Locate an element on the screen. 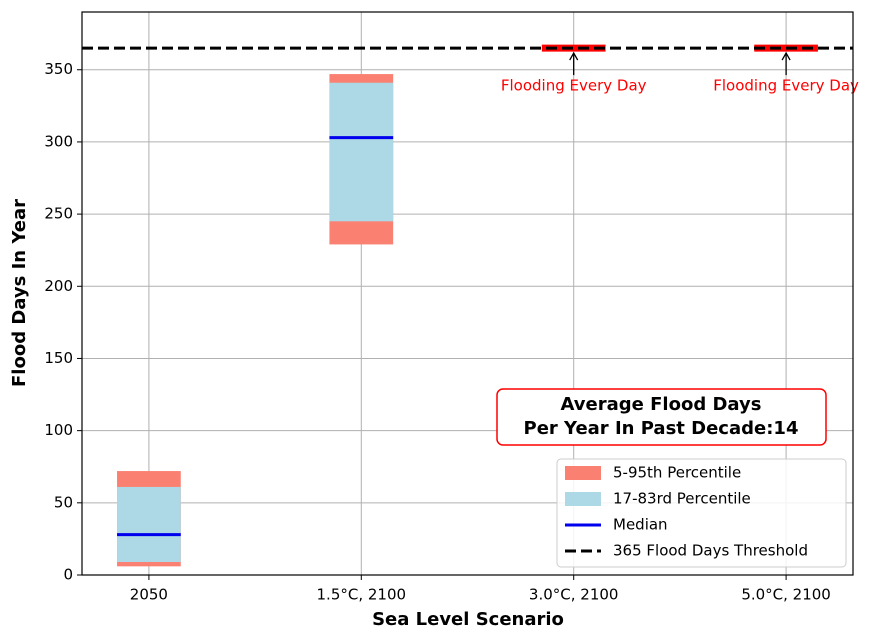  x-tick-label: 2050 is located at coordinates (149, 595).